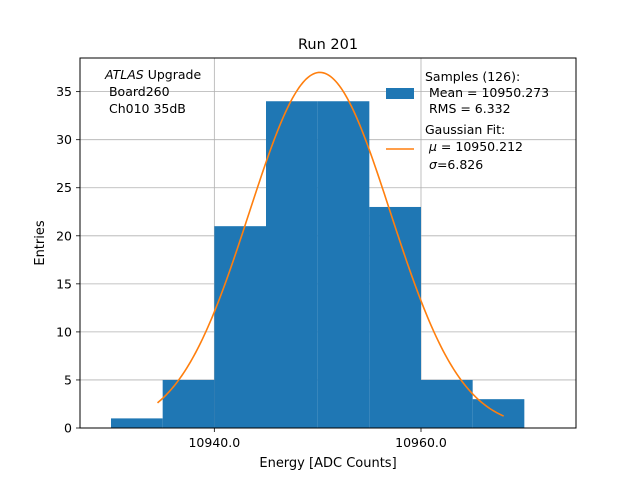  Describe the element at coordinates (460, 164) in the screenshot. I see `sigma-value: =6.826` at that location.